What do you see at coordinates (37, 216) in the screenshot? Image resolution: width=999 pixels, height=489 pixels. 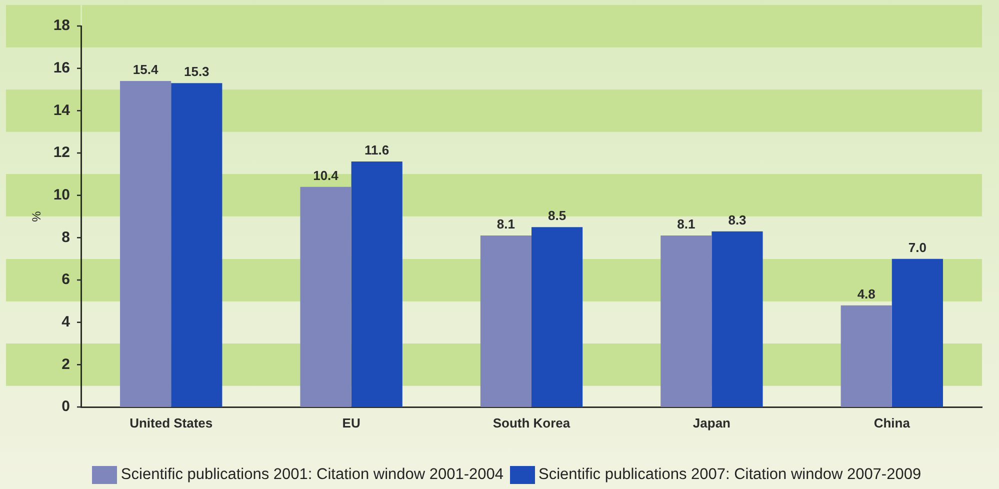 I see `y-axis-title: %` at bounding box center [37, 216].